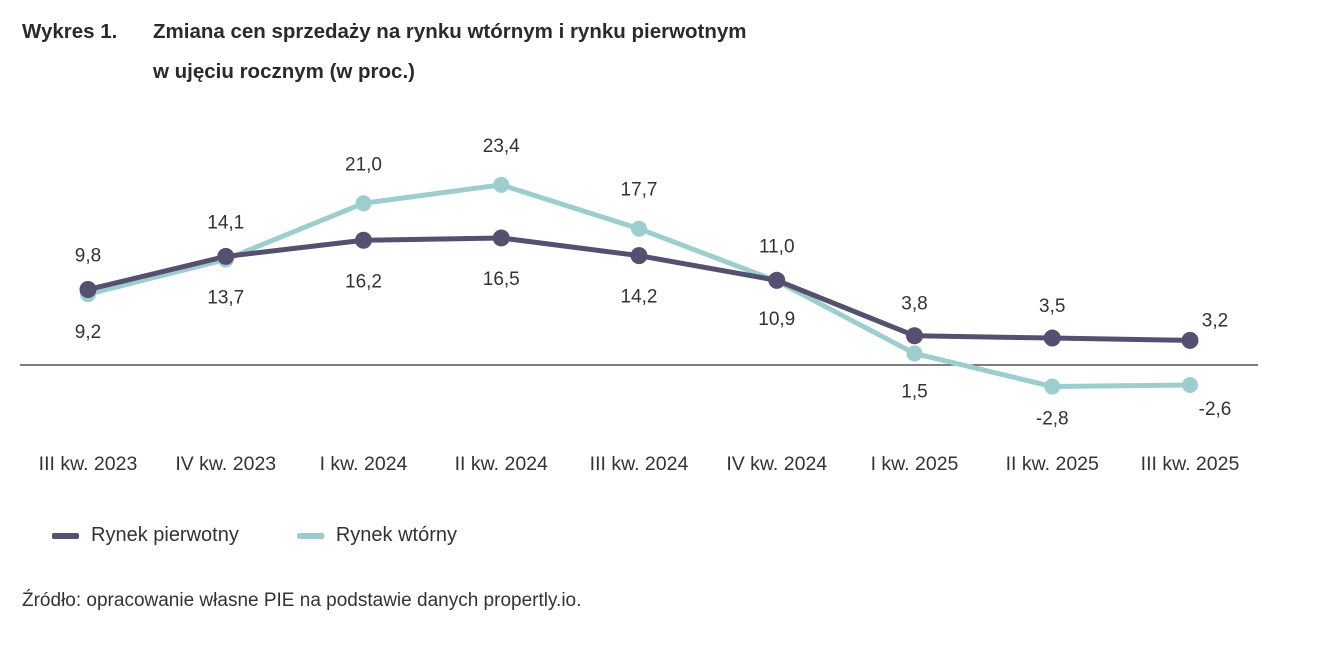 The image size is (1338, 660). Describe the element at coordinates (88, 332) in the screenshot. I see `data-label-rynek-wtorny: 9,2` at that location.